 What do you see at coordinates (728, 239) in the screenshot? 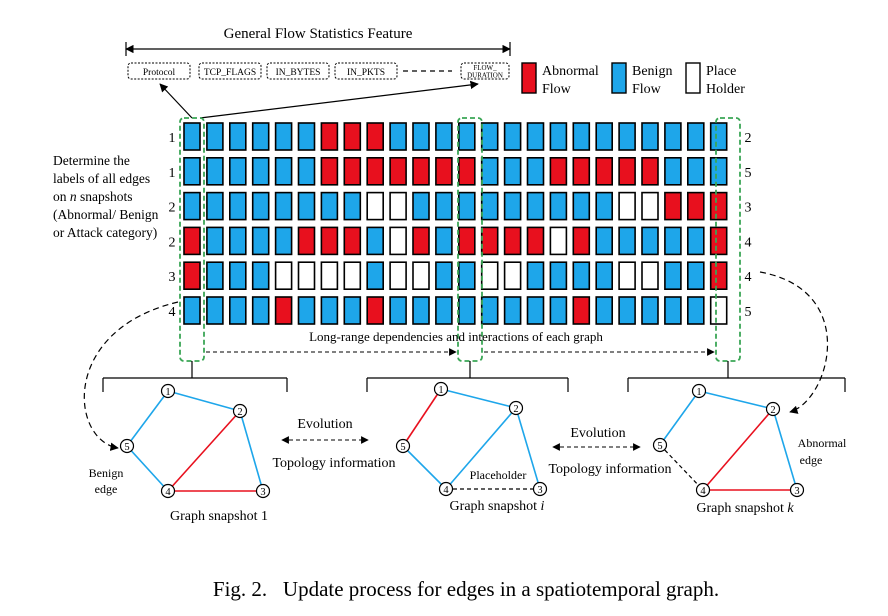
I see `snapshot-column-highlight-k` at bounding box center [728, 239].